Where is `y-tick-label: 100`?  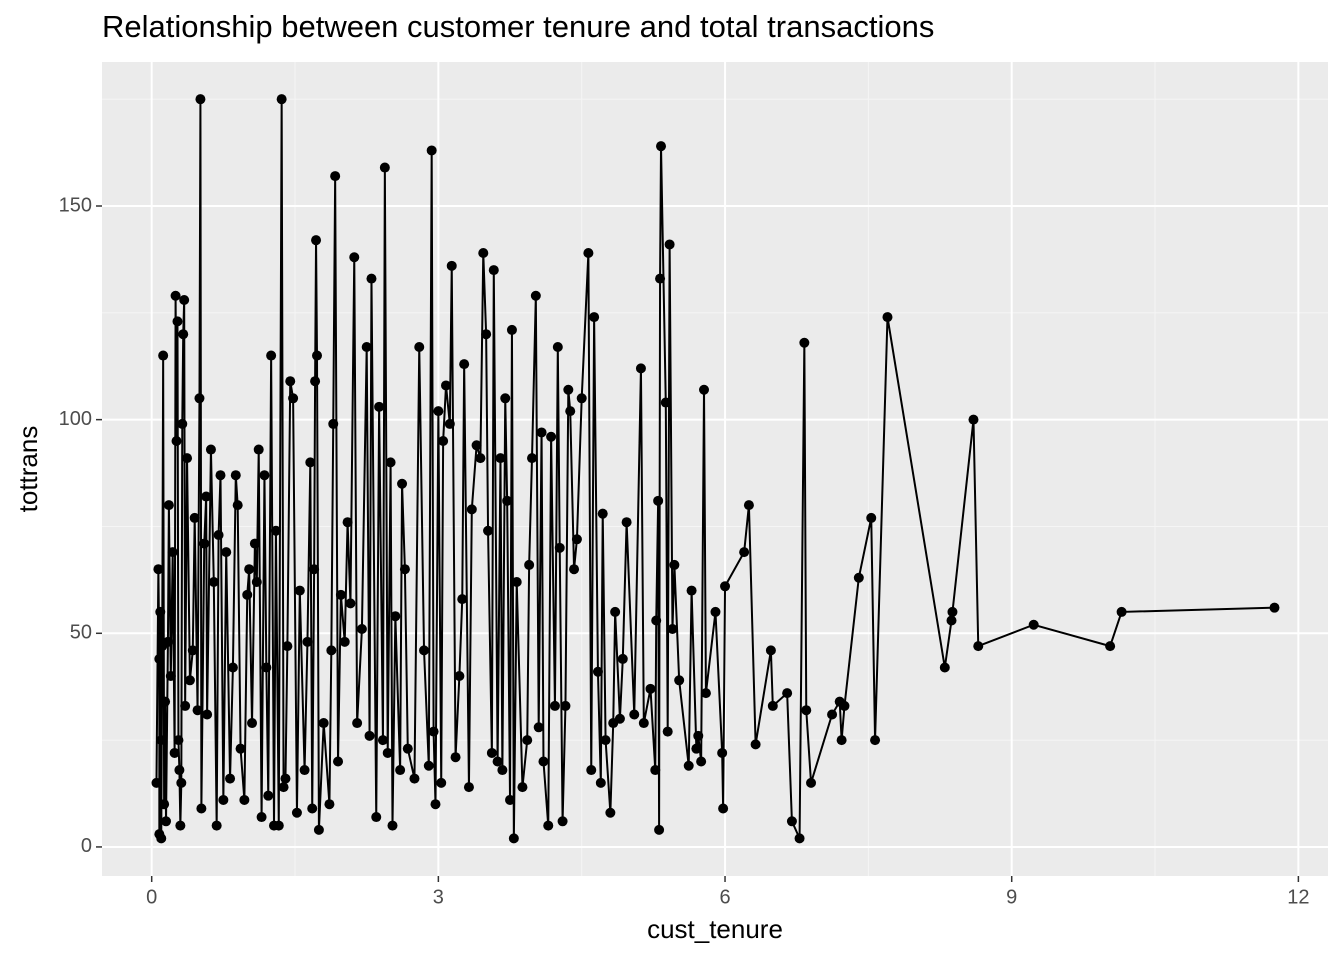 y-tick-label: 100 is located at coordinates (75, 419).